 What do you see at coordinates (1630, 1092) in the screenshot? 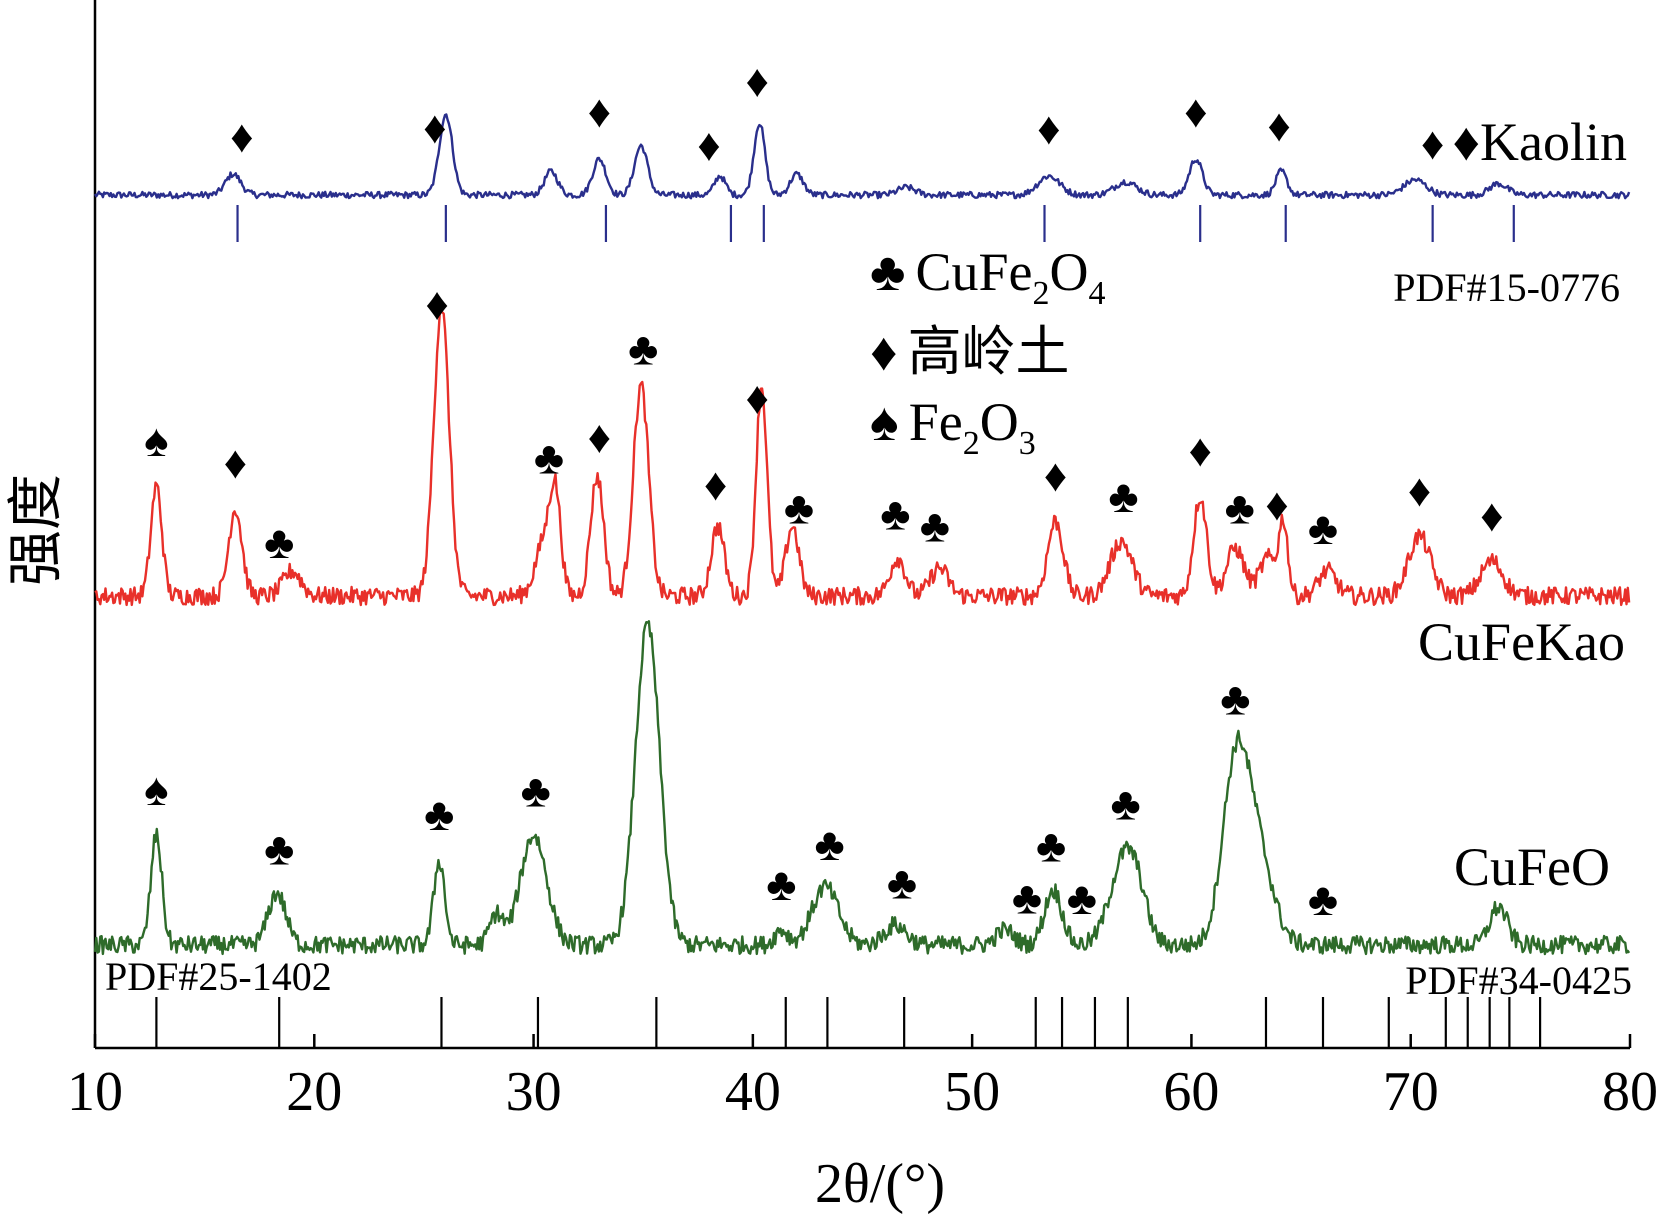
I see `x-tick-label: 80` at bounding box center [1630, 1092].